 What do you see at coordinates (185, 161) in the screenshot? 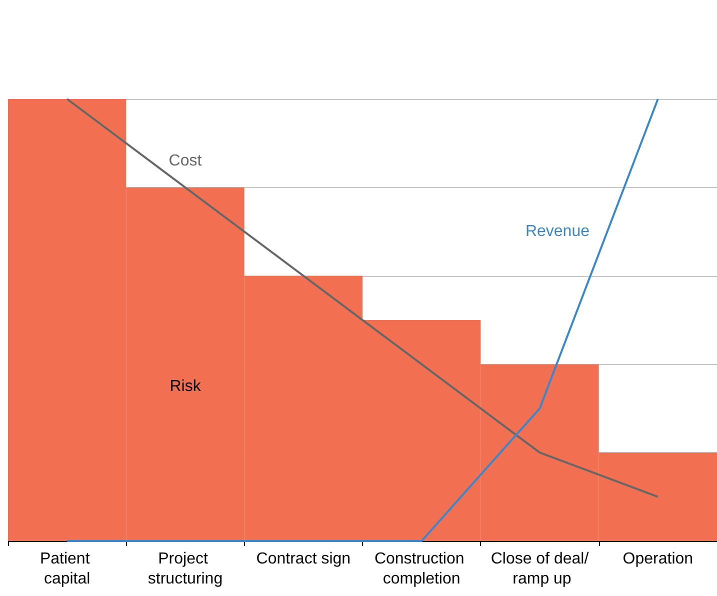
I see `series-label: Cost` at bounding box center [185, 161].